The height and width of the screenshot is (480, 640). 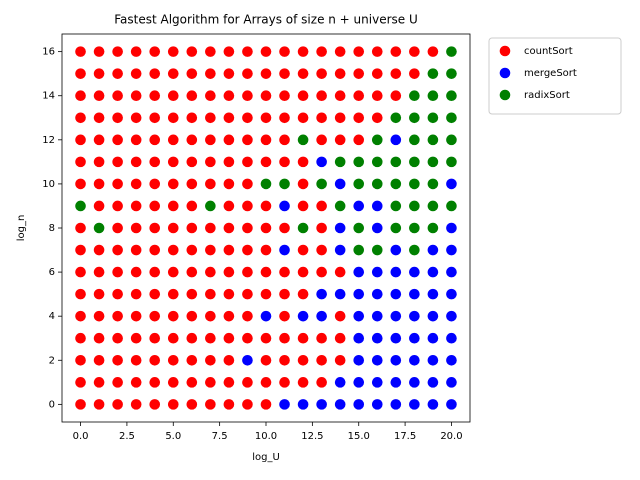 What do you see at coordinates (52, 316) in the screenshot?
I see `y-tick-label: 4` at bounding box center [52, 316].